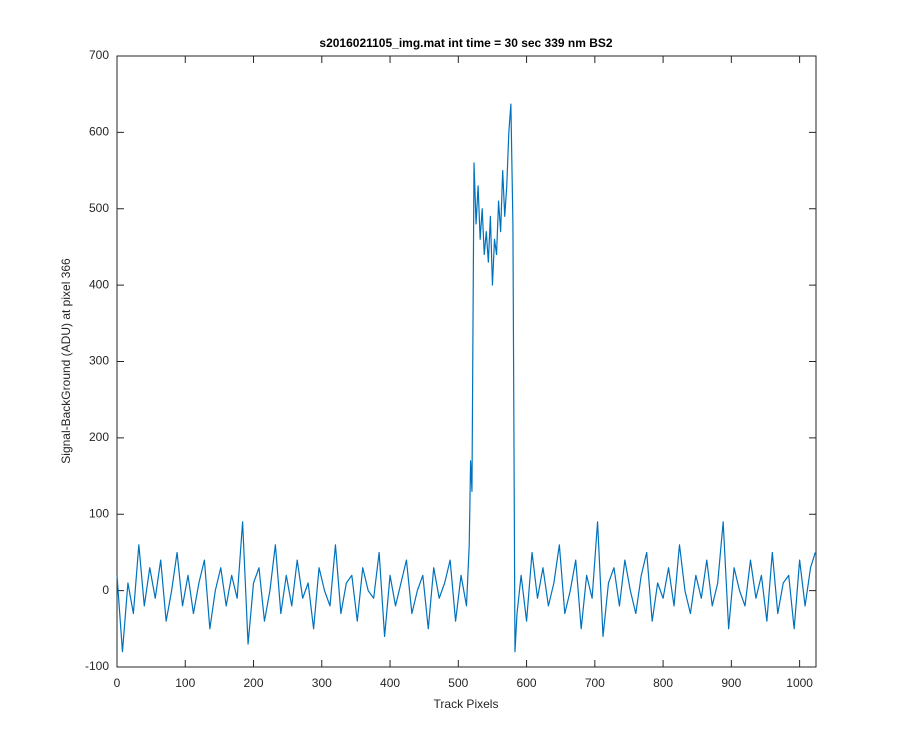  What do you see at coordinates (458, 683) in the screenshot?
I see `x-tick-label: 500` at bounding box center [458, 683].